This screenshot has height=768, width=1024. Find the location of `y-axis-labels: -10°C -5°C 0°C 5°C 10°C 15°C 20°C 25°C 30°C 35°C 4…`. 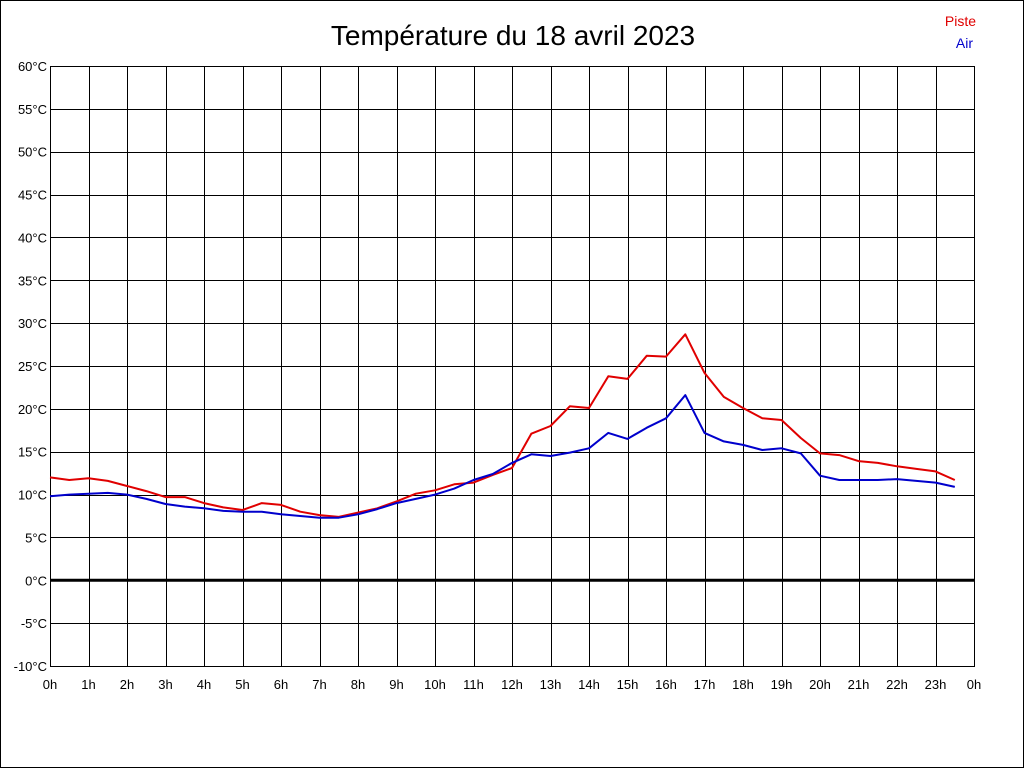

y-axis-labels: -10°C -5°C 0°C 5°C 10°C 15°C 20°C 25°C 30°C 35°C 4… is located at coordinates (30, 366).